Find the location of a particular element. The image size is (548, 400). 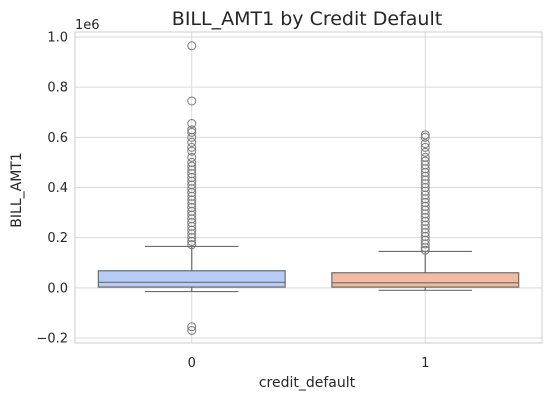

y-tick-label: 0.8 is located at coordinates (57, 88).